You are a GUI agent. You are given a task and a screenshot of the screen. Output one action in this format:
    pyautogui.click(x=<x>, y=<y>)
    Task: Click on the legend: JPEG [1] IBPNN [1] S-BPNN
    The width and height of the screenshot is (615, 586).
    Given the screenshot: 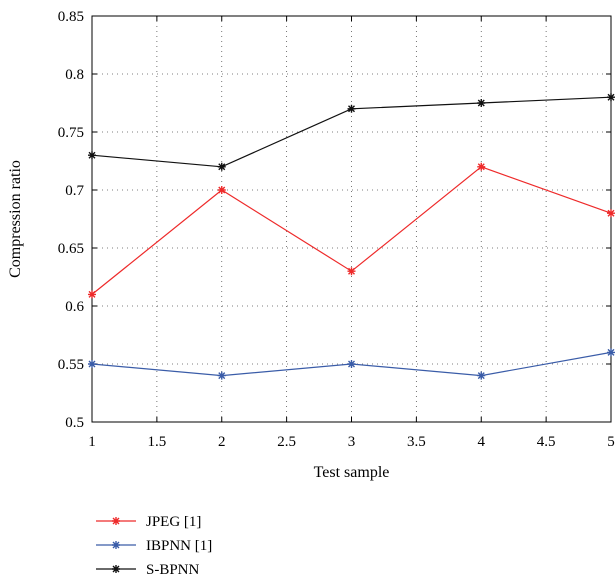 What is the action you would take?
    pyautogui.click(x=154, y=546)
    